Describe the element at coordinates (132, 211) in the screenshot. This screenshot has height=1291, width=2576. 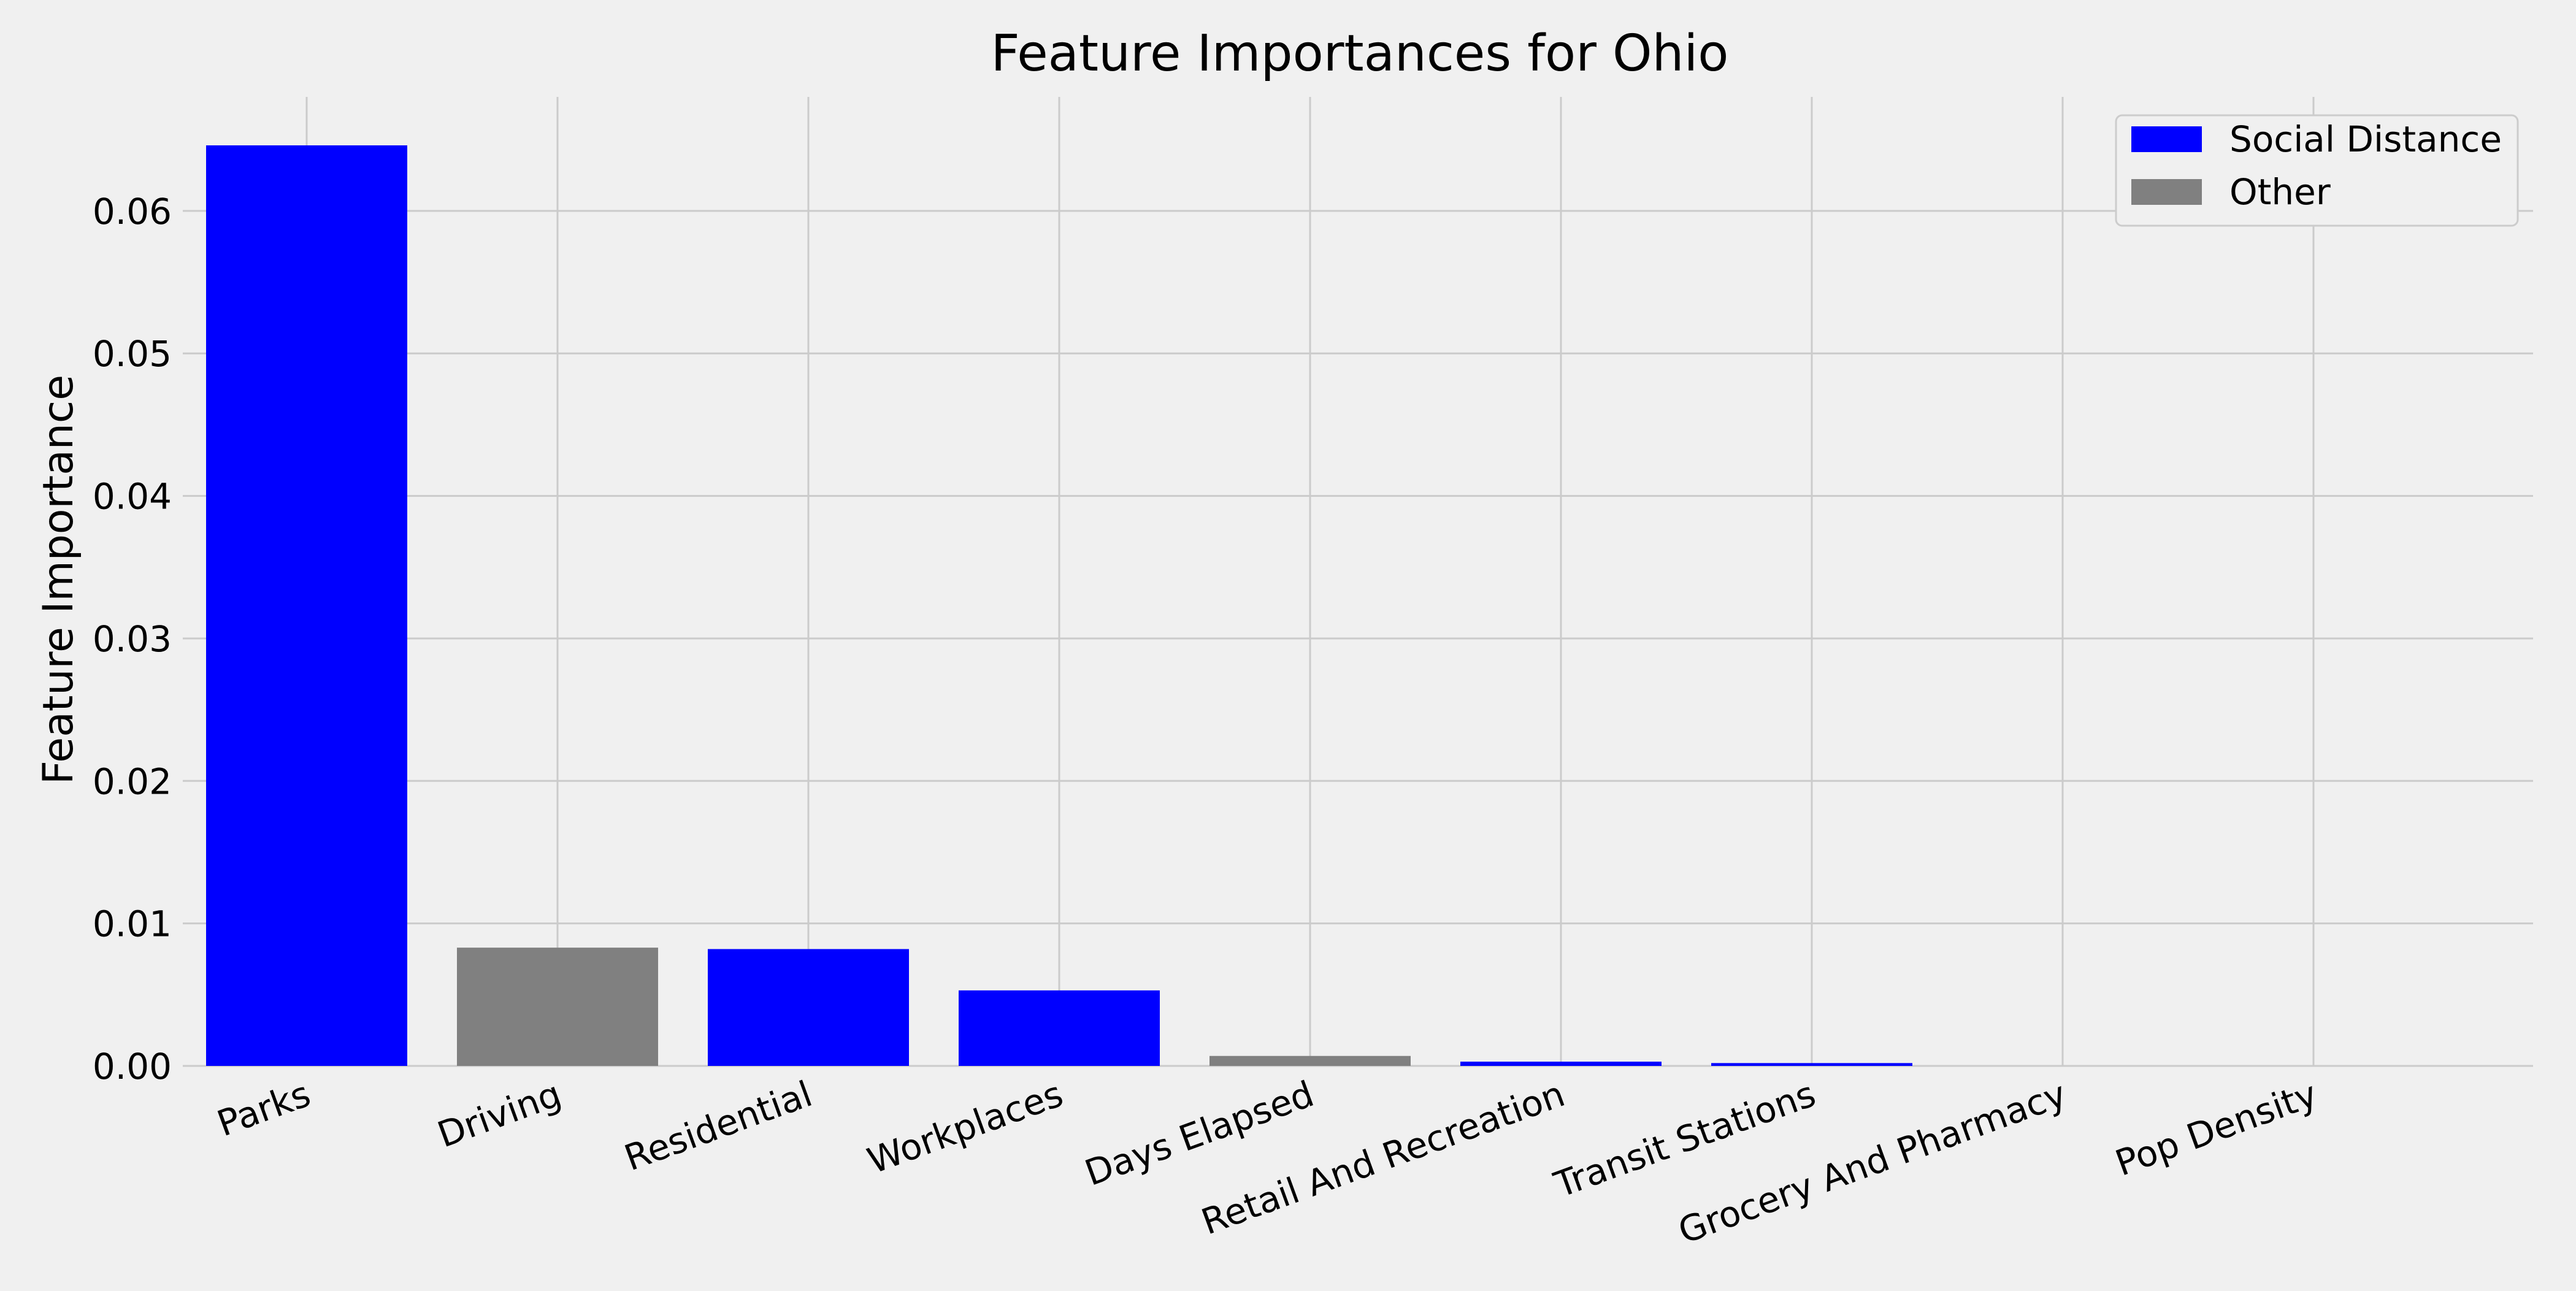
I see `y-tick-label: 0.06` at that location.